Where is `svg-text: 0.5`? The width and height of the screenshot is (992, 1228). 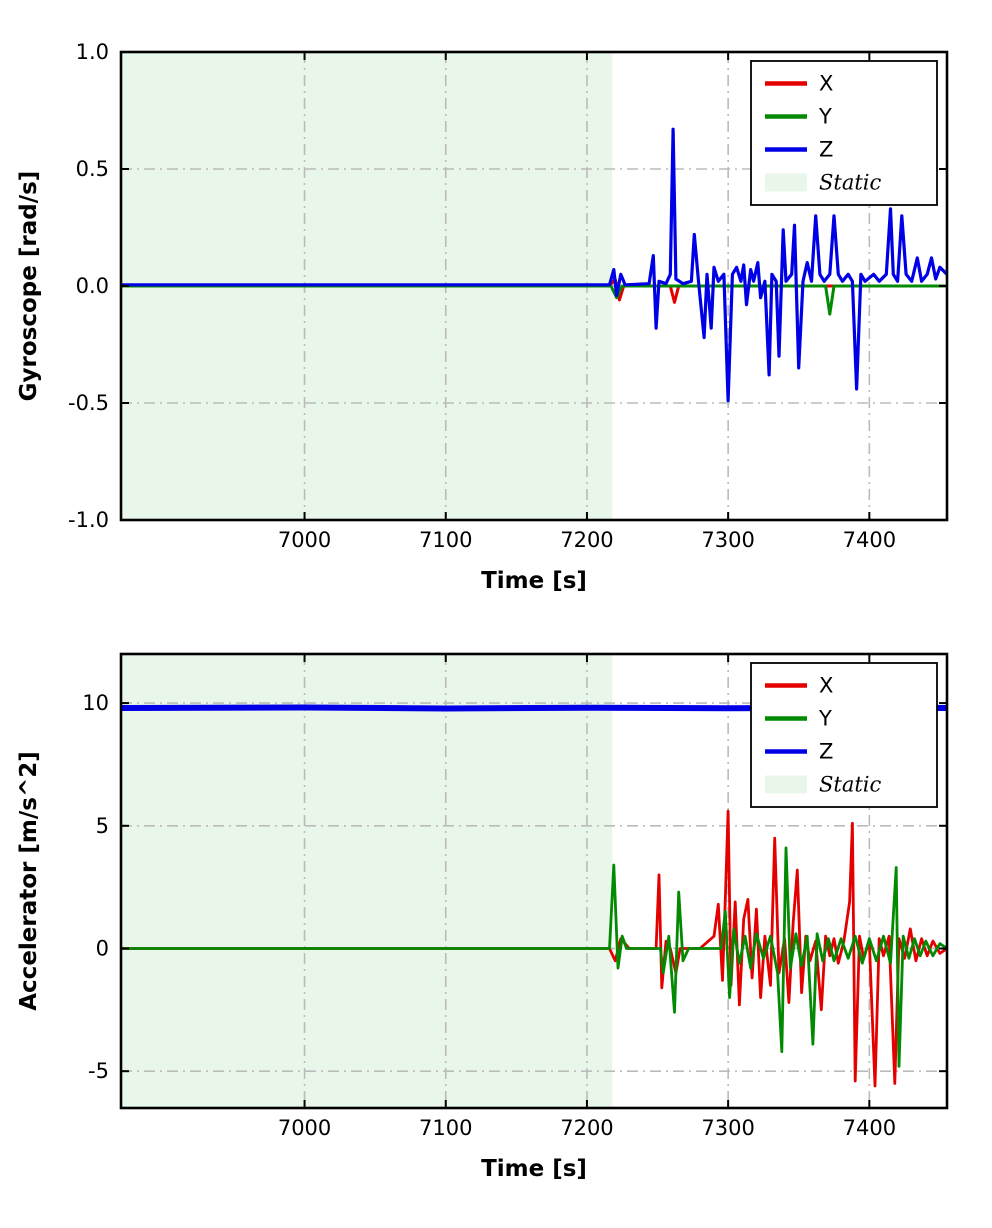
svg-text: 0.5 is located at coordinates (92, 169).